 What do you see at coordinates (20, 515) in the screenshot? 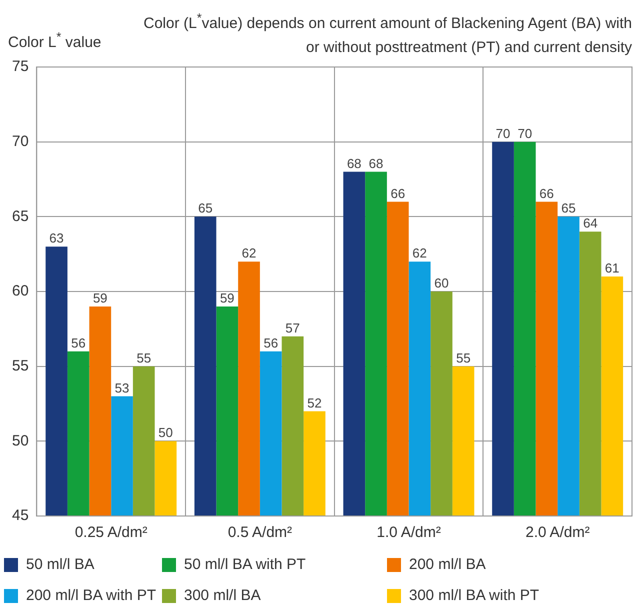
I see `y-tick-label: 45` at bounding box center [20, 515].